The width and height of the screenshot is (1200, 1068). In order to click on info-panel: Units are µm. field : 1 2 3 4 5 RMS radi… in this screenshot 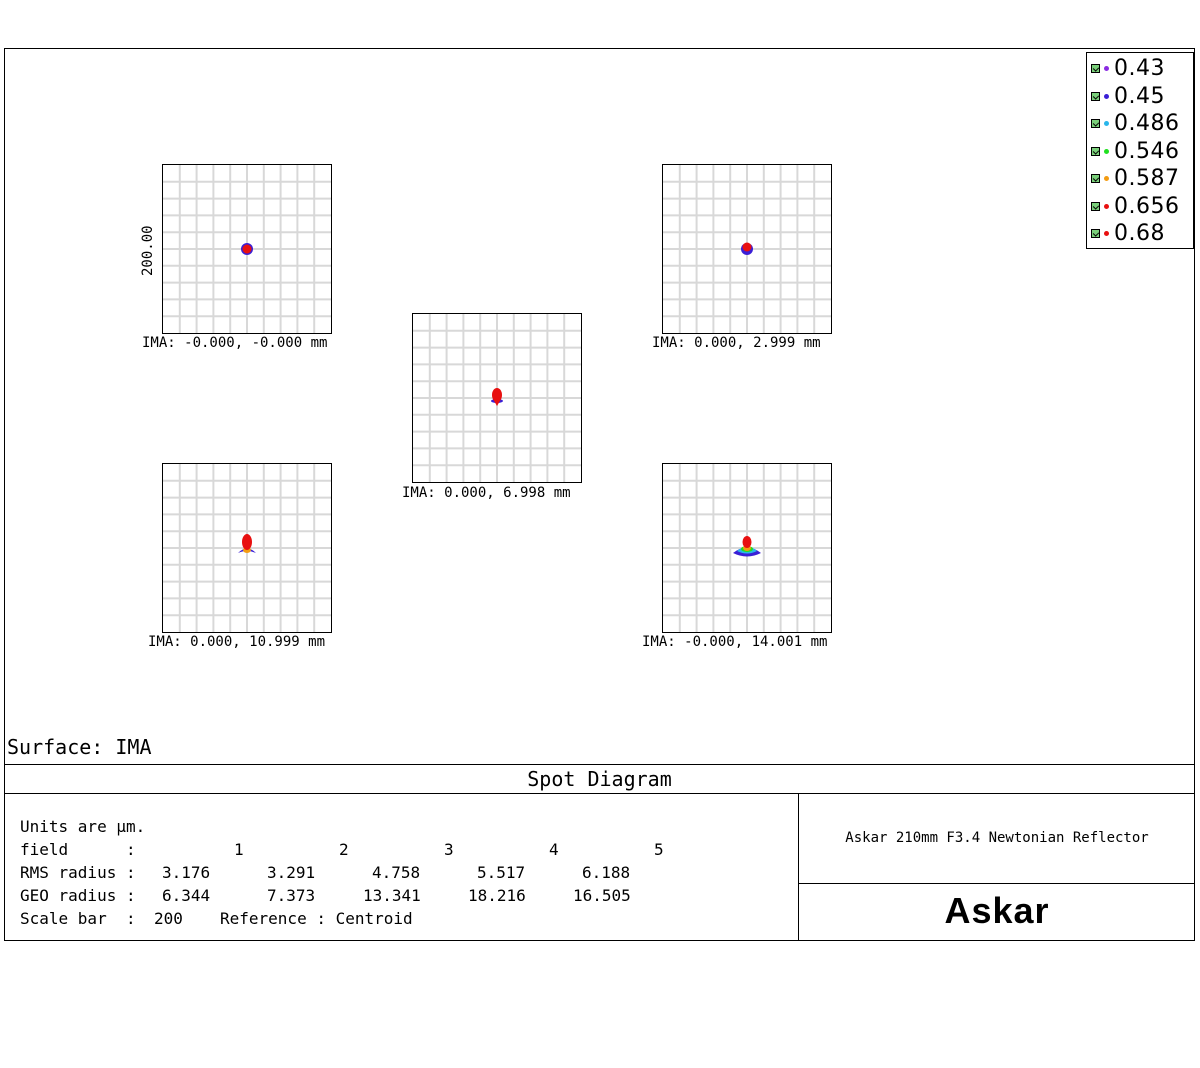, I will do `click(342, 872)`.